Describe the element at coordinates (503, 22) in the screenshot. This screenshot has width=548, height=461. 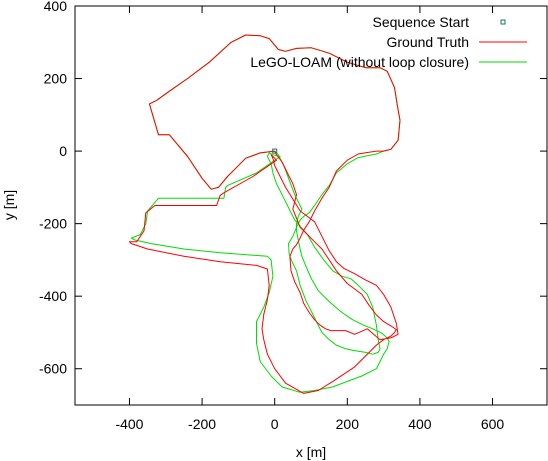
I see `legend-start-marker` at that location.